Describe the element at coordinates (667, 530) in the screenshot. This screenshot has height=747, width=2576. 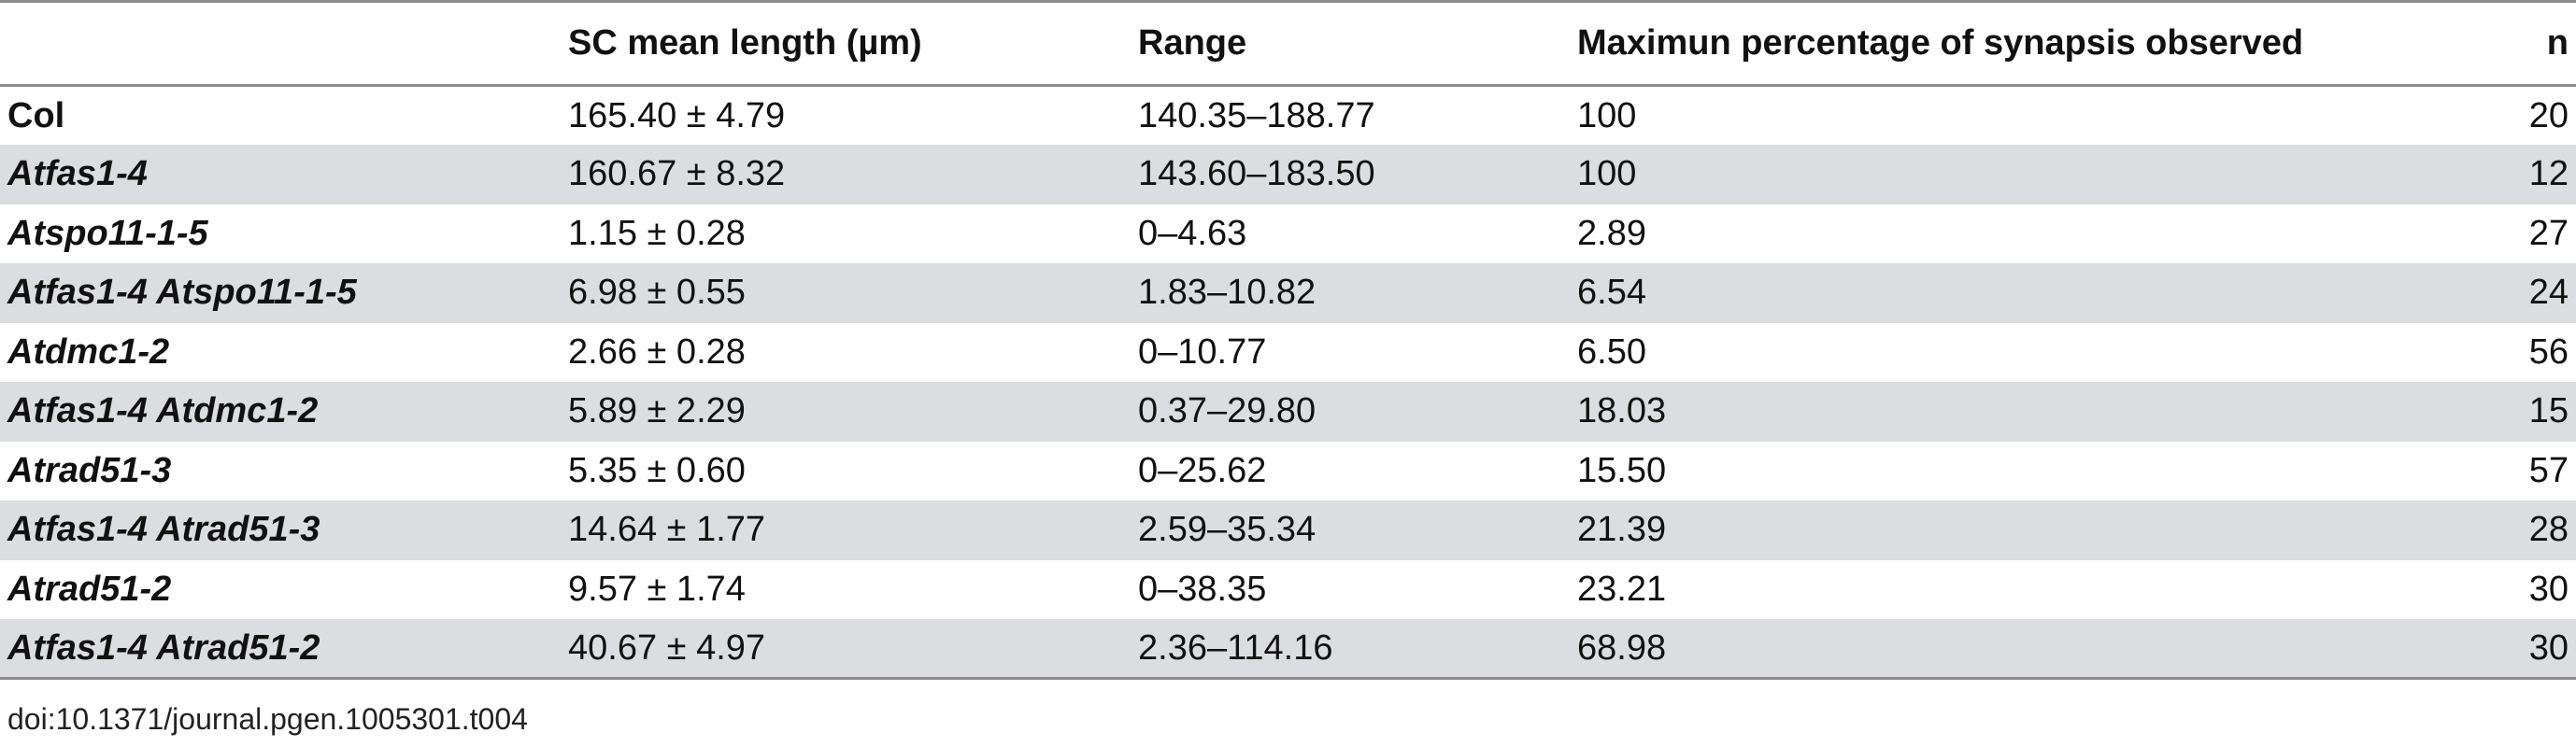
I see `cell-sc-mean-length: 14.64 ± 1.77` at that location.